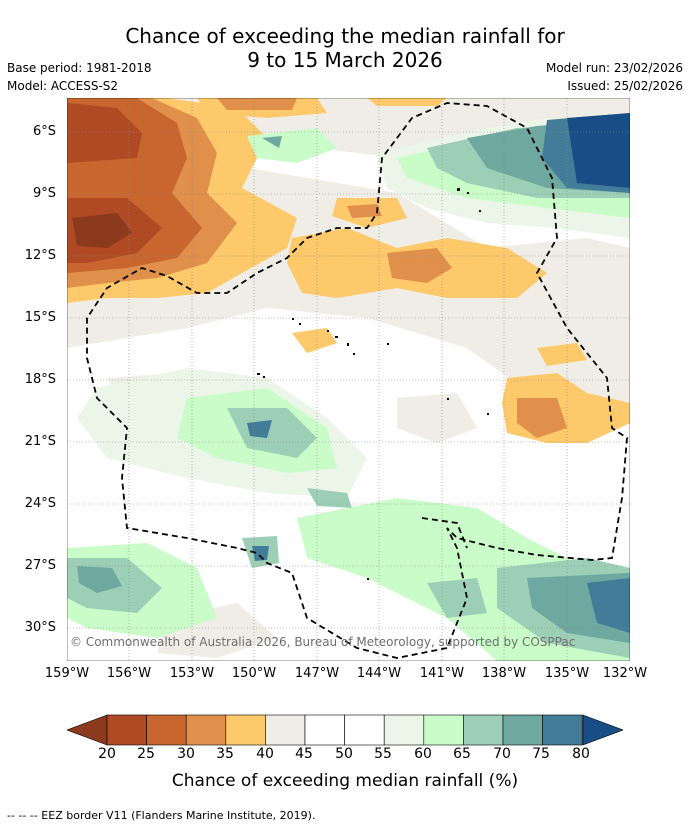  What do you see at coordinates (581, 754) in the screenshot?
I see `colorbar-tick: 80` at bounding box center [581, 754].